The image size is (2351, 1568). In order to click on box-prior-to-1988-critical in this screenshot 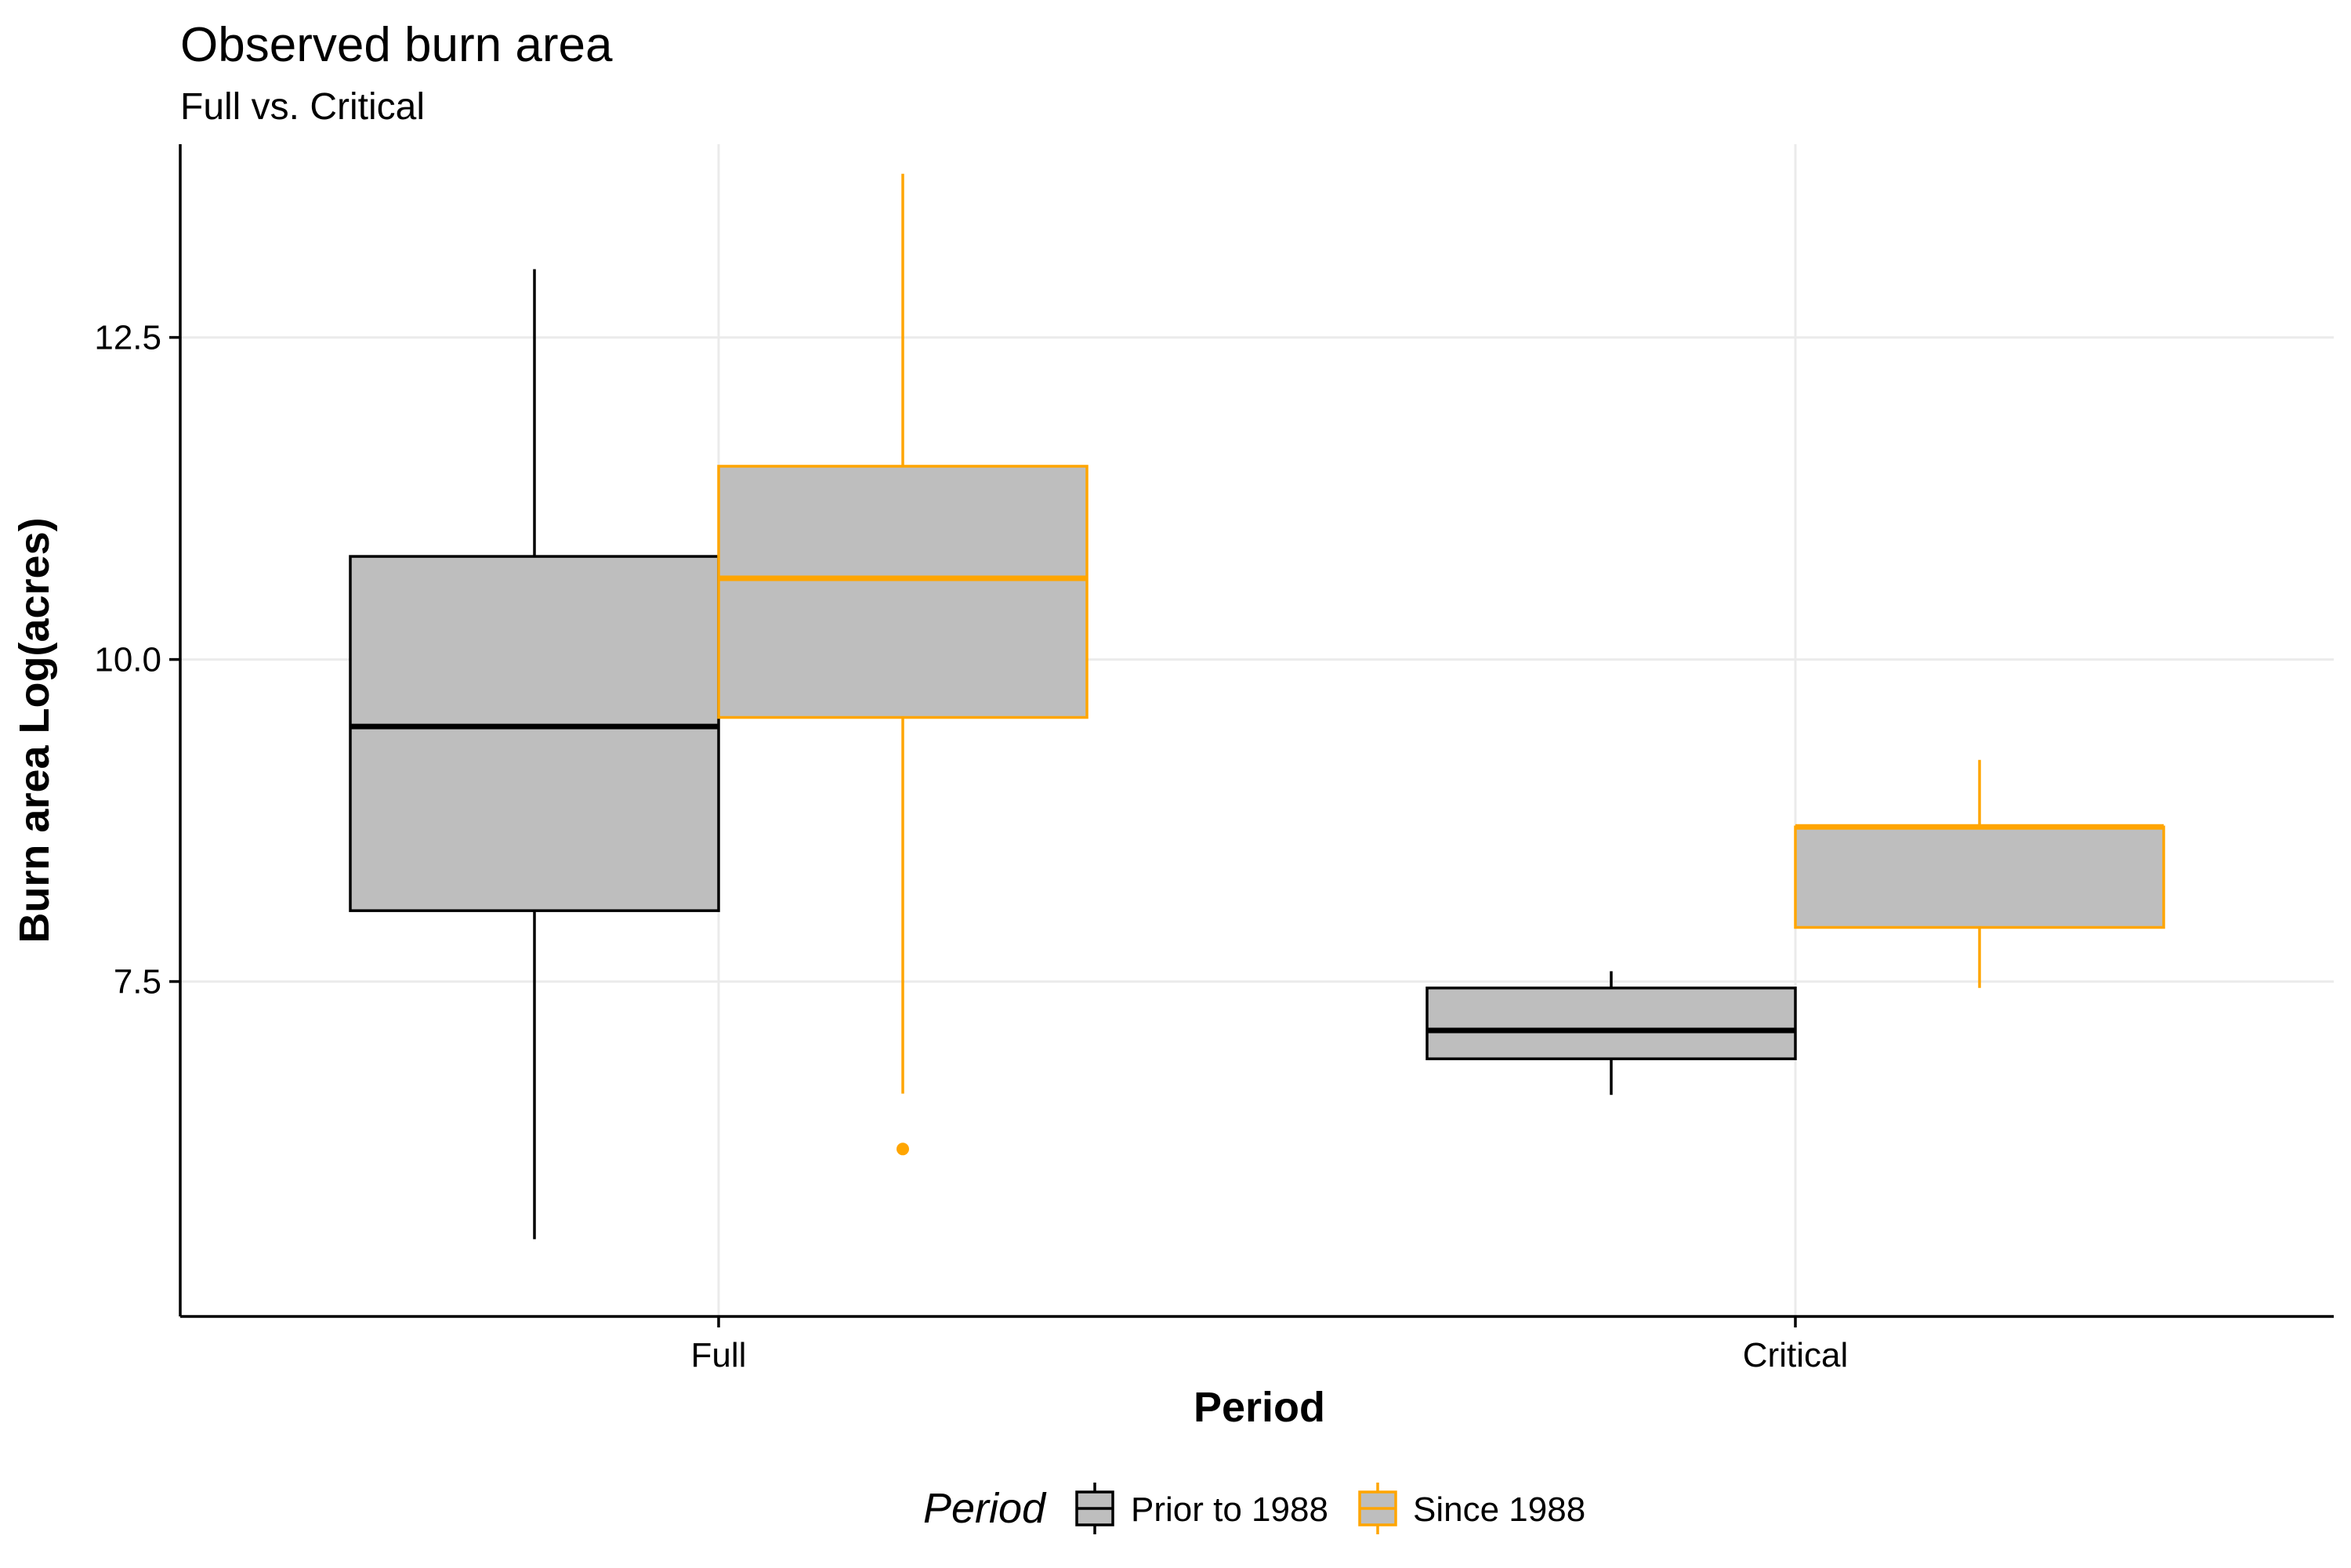, I will do `click(1611, 1033)`.